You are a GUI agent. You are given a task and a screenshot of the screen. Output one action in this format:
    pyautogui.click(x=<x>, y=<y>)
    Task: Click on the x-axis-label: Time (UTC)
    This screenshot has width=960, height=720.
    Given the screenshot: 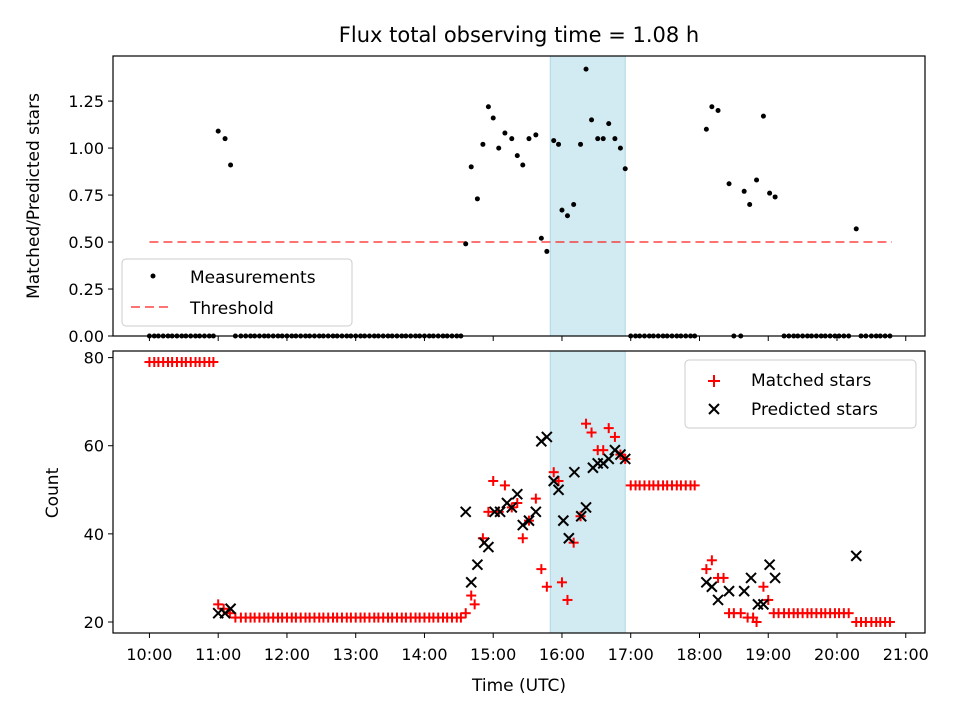 What is the action you would take?
    pyautogui.click(x=518, y=686)
    